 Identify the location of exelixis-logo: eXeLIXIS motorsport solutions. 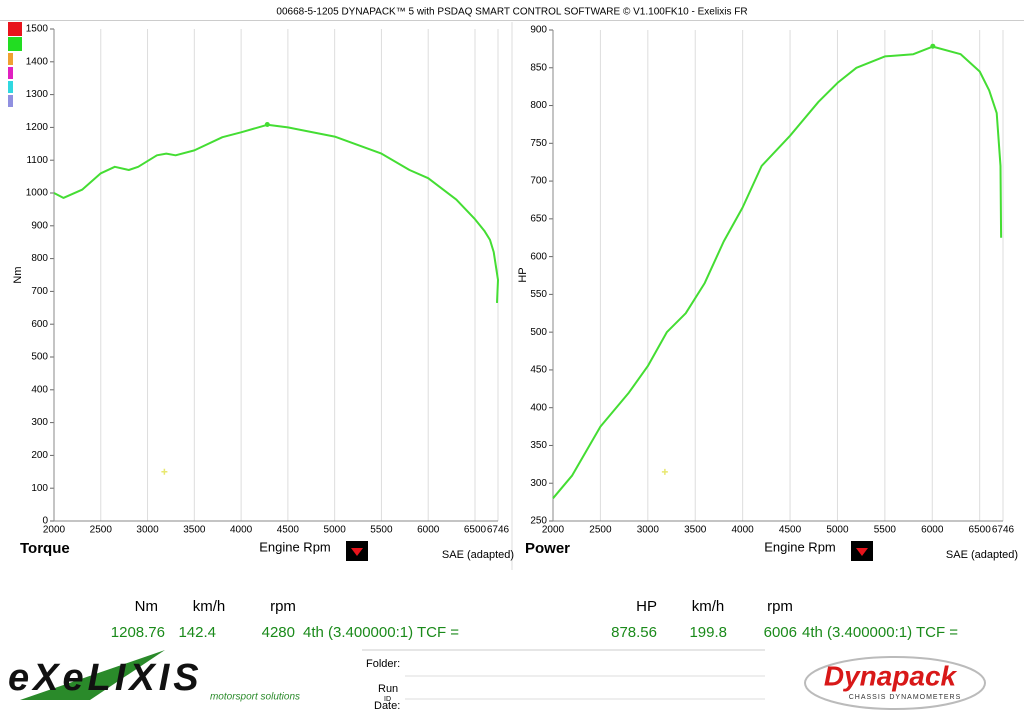
(154, 676).